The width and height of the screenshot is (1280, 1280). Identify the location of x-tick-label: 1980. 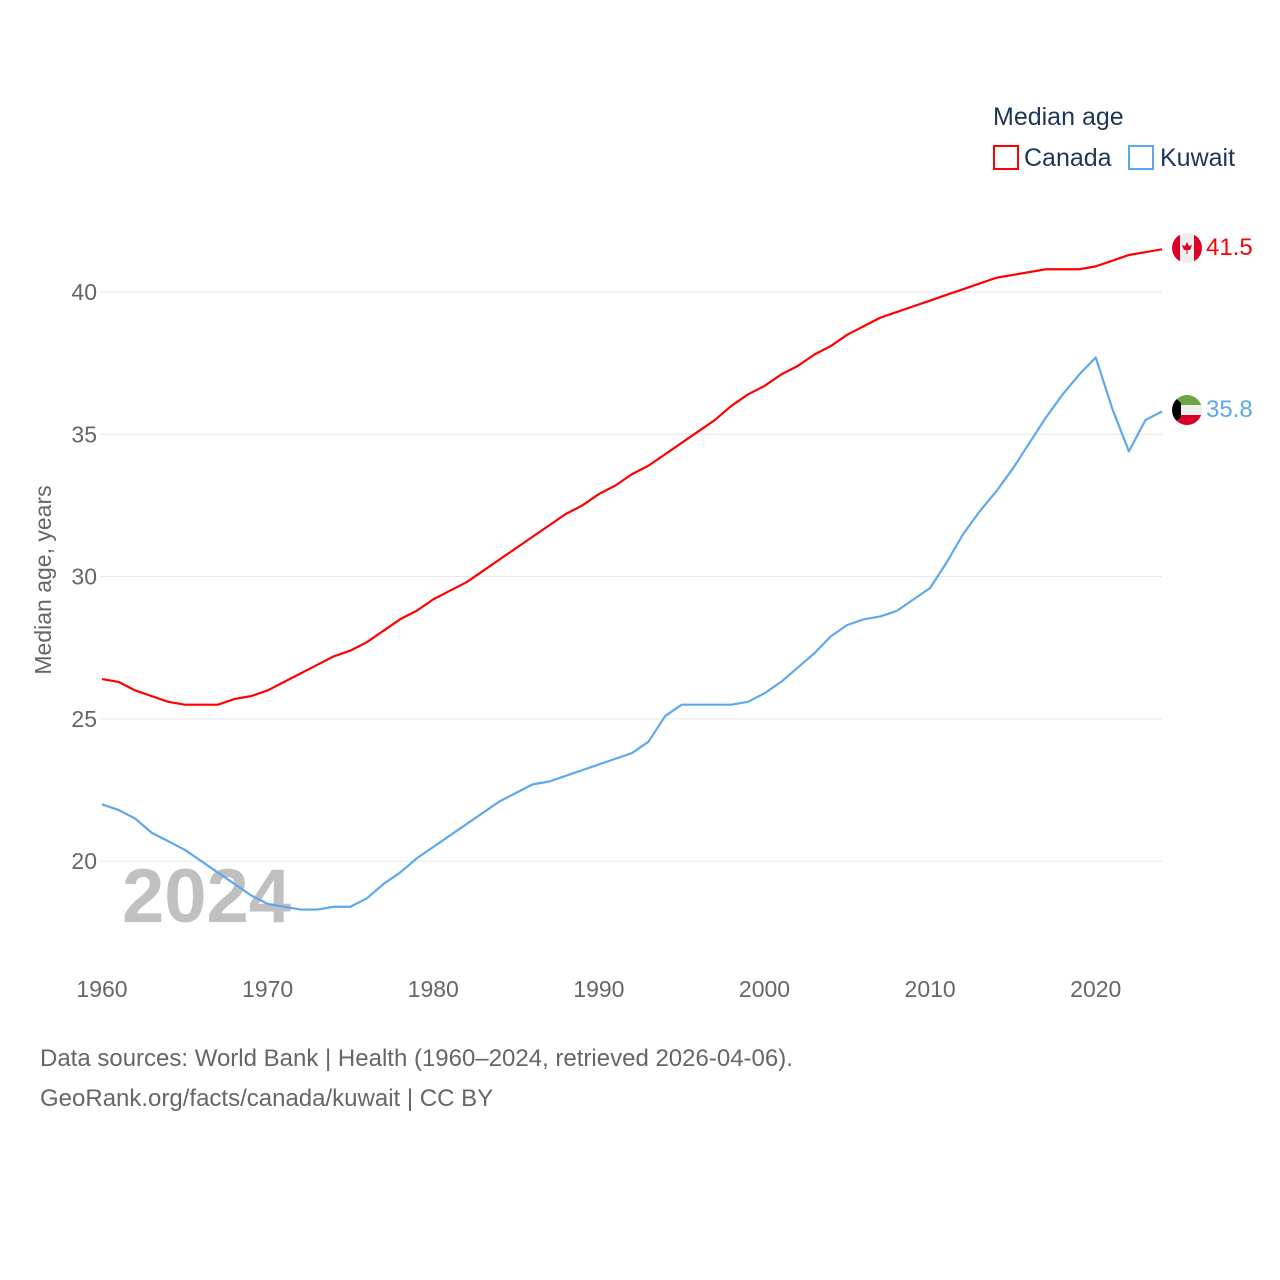
(433, 989).